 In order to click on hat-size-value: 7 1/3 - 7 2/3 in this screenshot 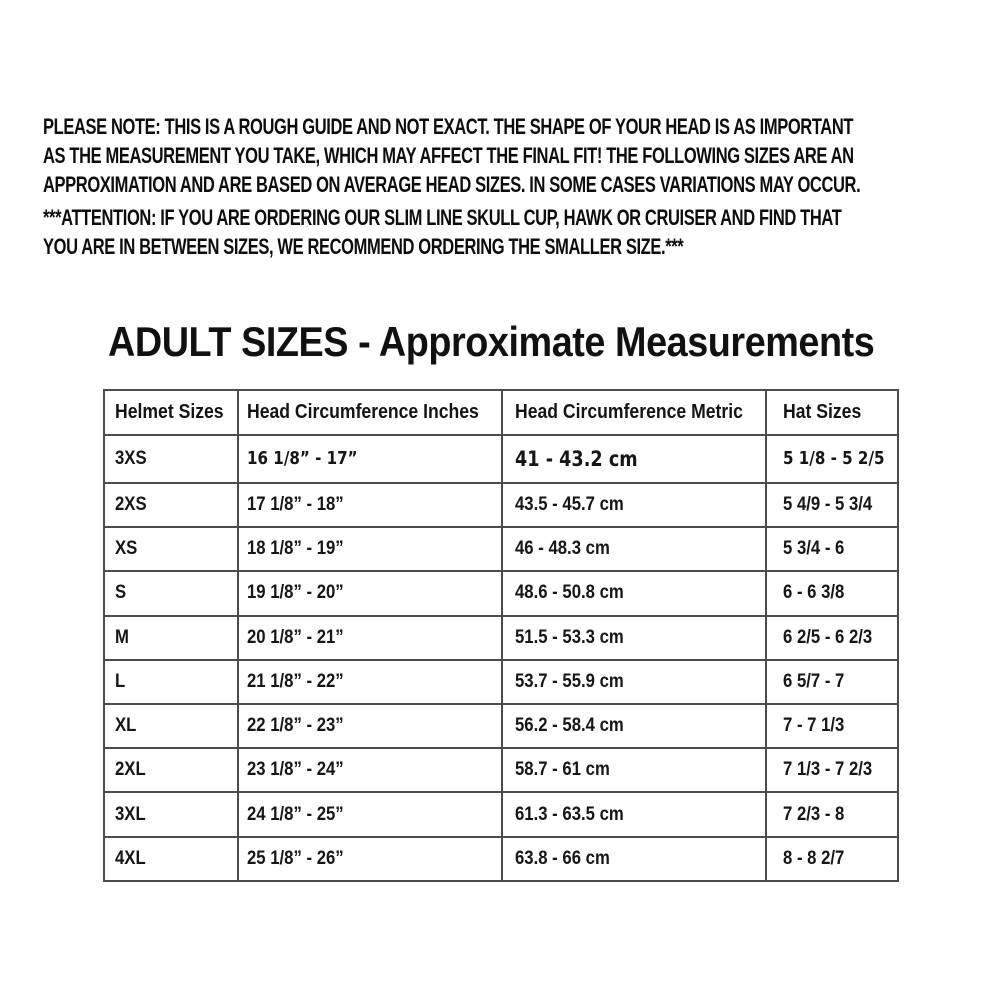, I will do `click(828, 770)`.